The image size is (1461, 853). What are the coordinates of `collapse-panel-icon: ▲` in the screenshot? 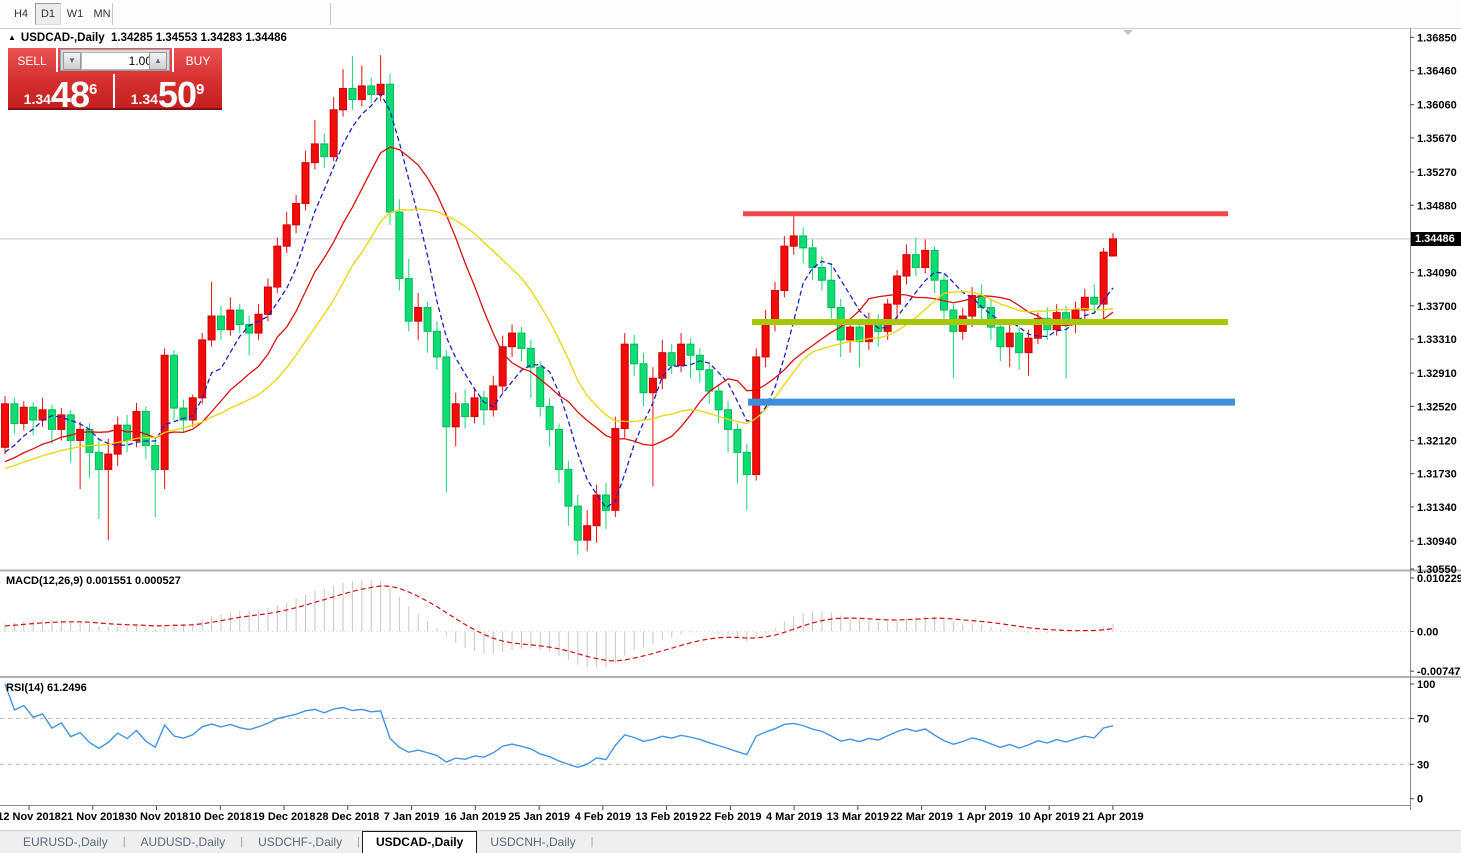 It's located at (12, 37).